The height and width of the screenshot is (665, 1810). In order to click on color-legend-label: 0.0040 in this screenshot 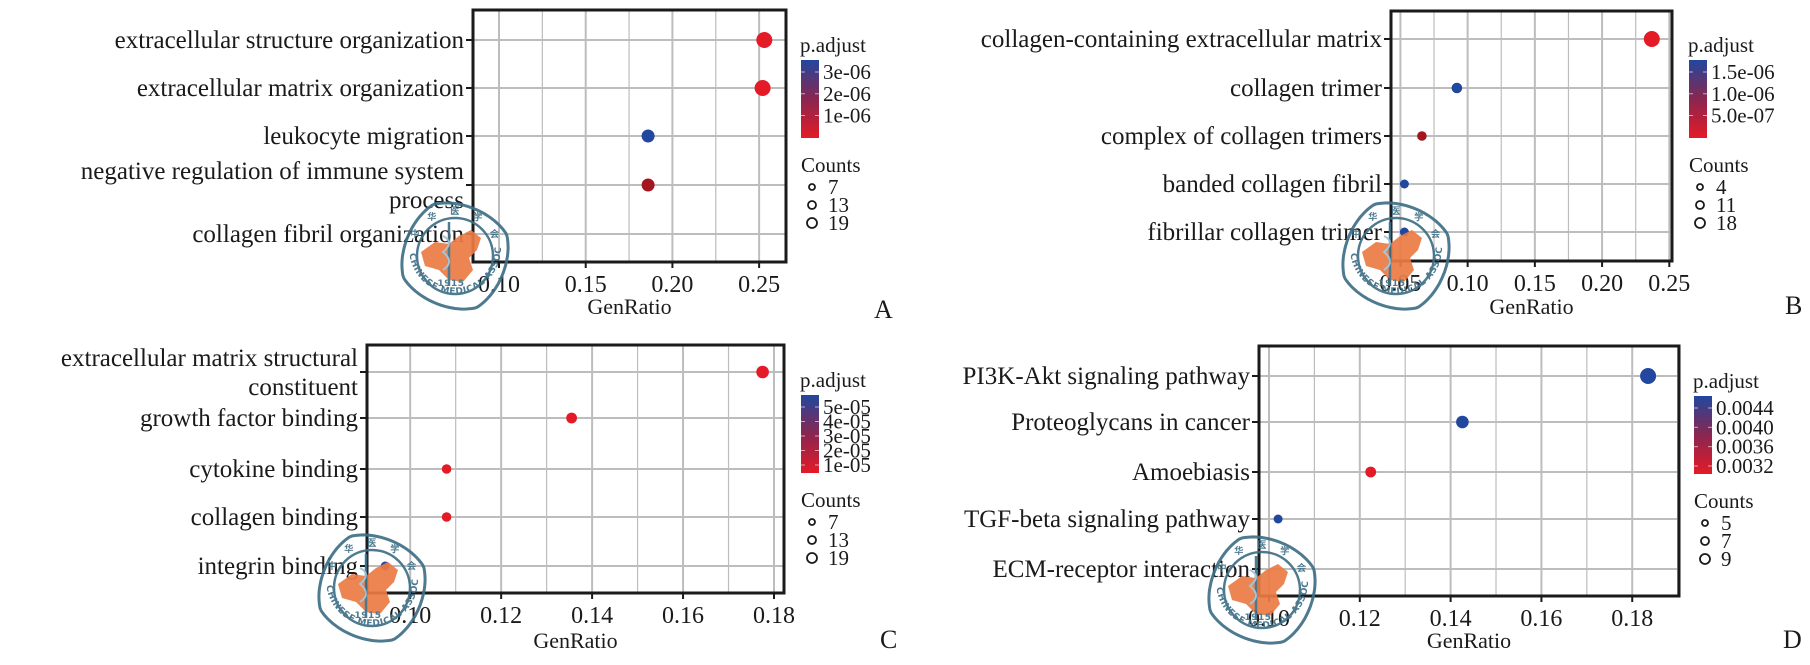, I will do `click(1745, 427)`.